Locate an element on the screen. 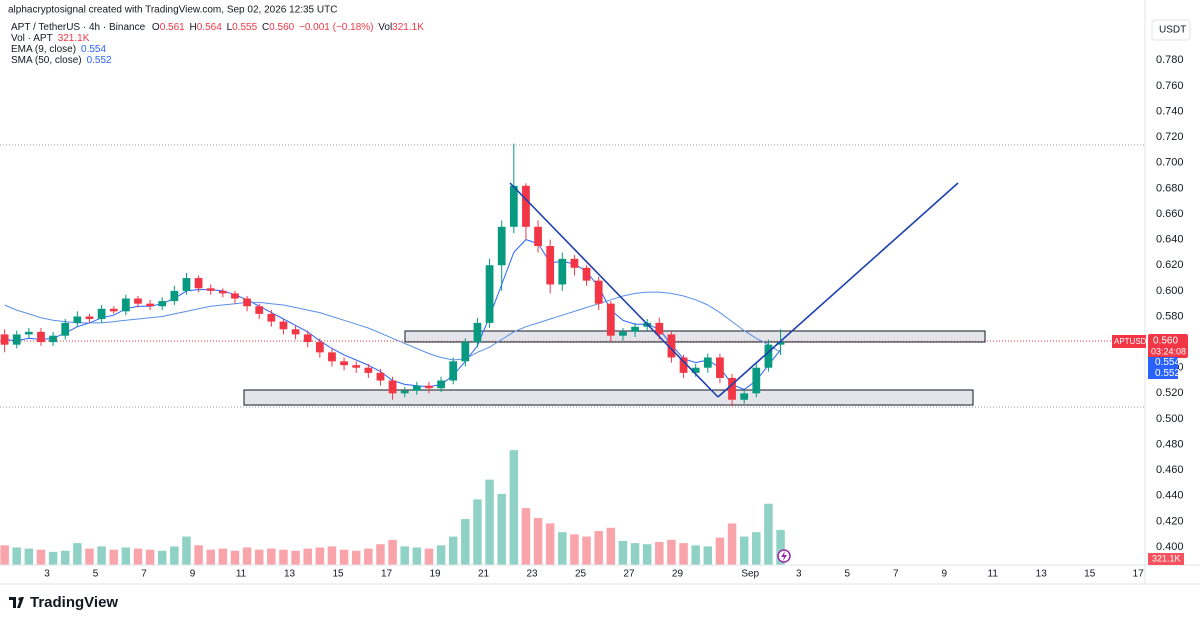 The width and height of the screenshot is (1200, 622). legend-name: EMA (9, close) is located at coordinates (43, 49).